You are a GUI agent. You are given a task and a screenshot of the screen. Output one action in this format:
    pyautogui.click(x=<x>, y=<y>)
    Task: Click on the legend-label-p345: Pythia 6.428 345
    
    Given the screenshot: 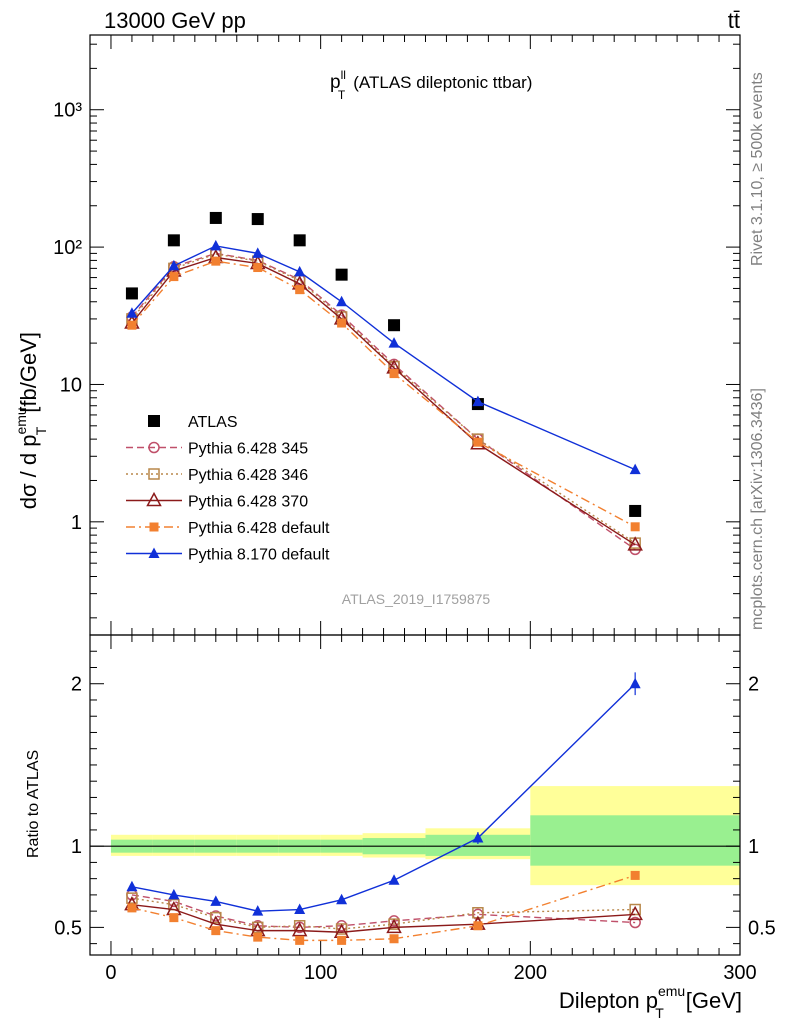 What is the action you would take?
    pyautogui.click(x=248, y=449)
    